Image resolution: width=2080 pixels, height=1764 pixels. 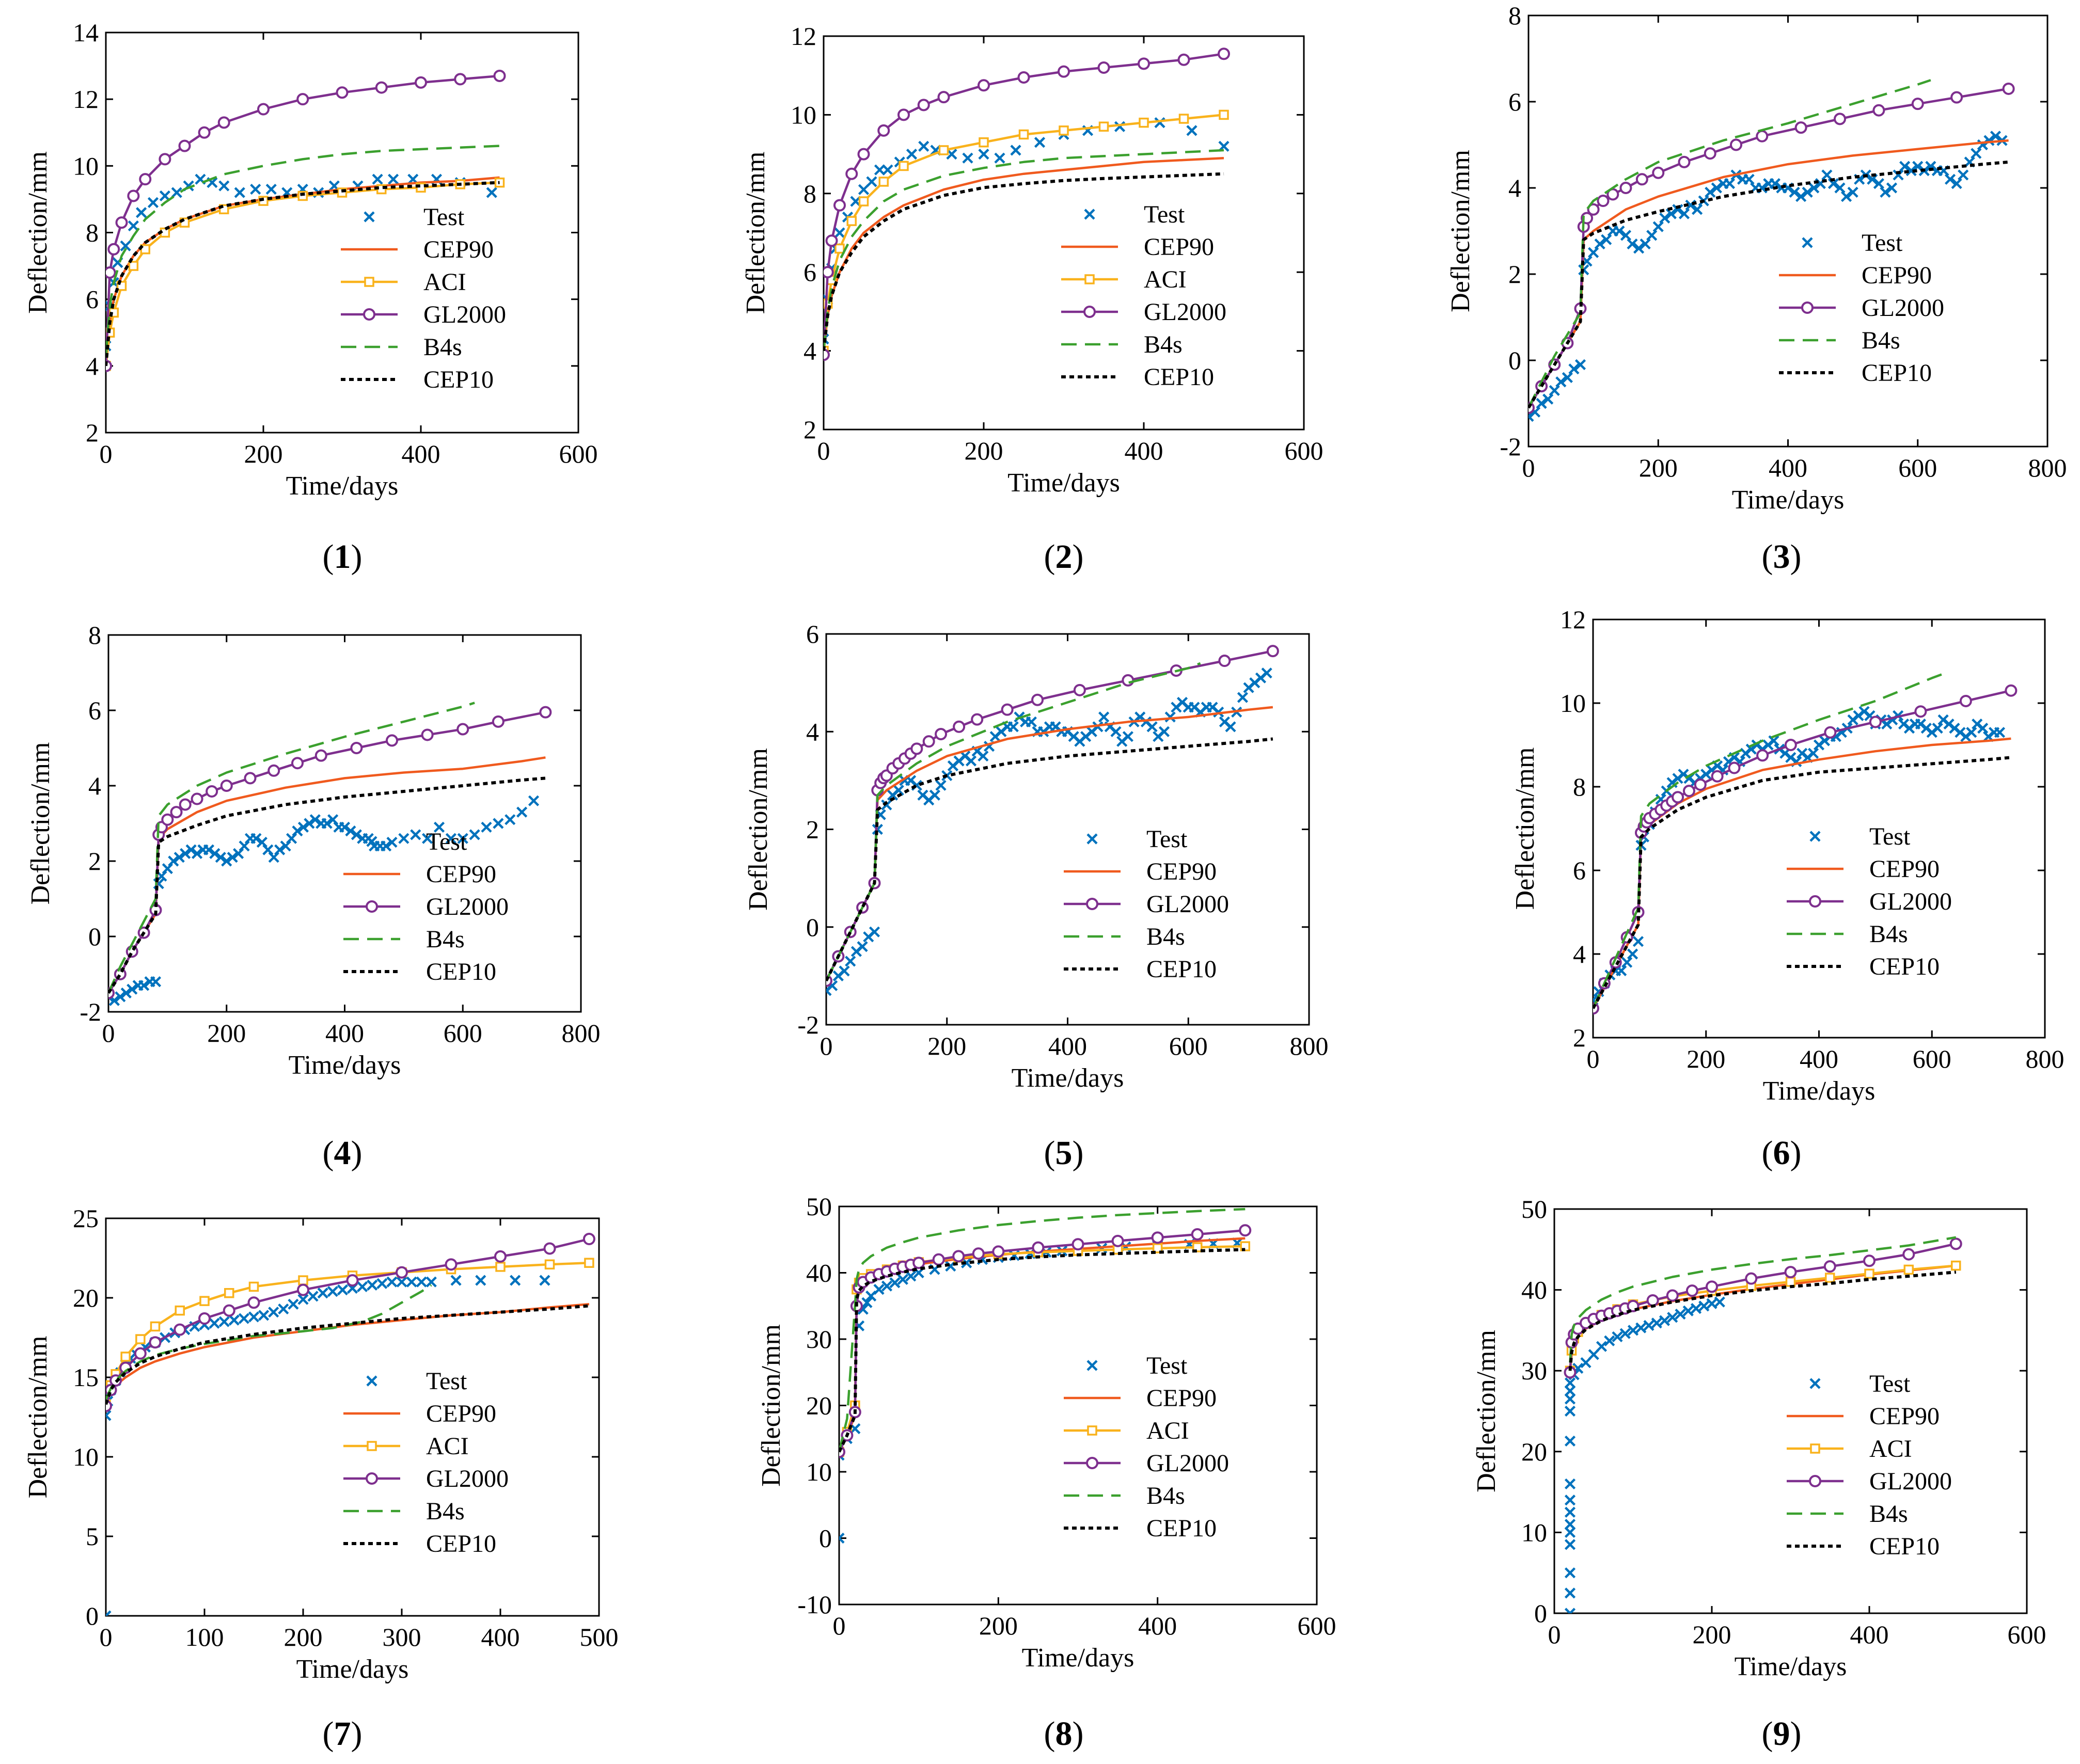 I want to click on x-axis-label: Time/days, so click(x=345, y=1065).